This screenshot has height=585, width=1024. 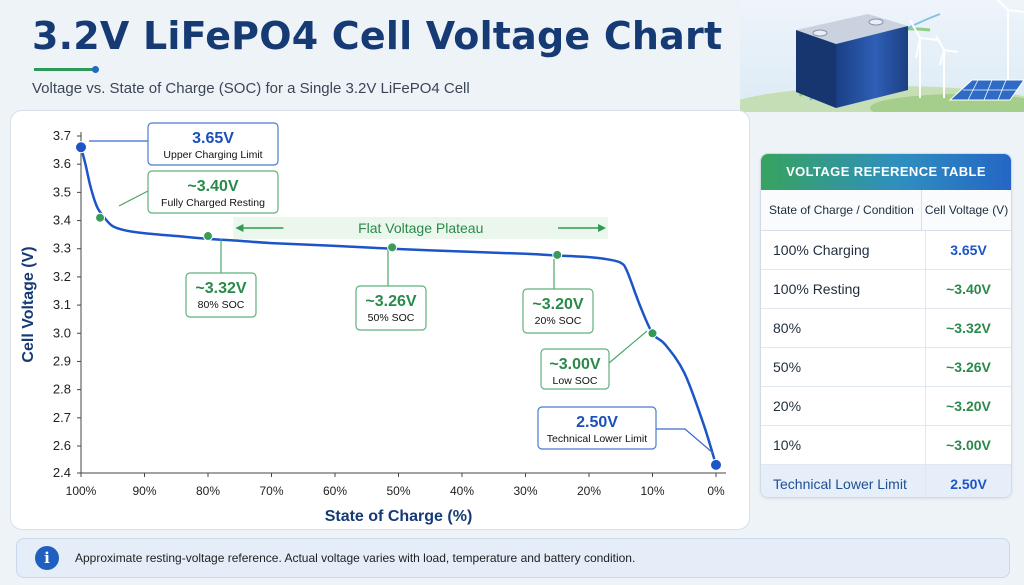 I want to click on x-tick-label: 50%, so click(x=398, y=491).